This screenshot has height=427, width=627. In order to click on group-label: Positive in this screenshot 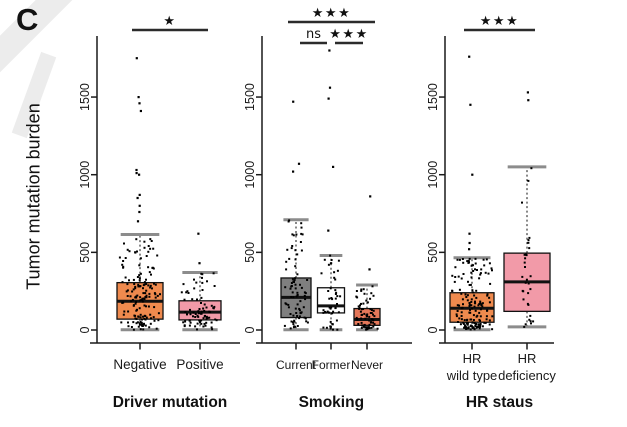, I will do `click(199, 364)`.